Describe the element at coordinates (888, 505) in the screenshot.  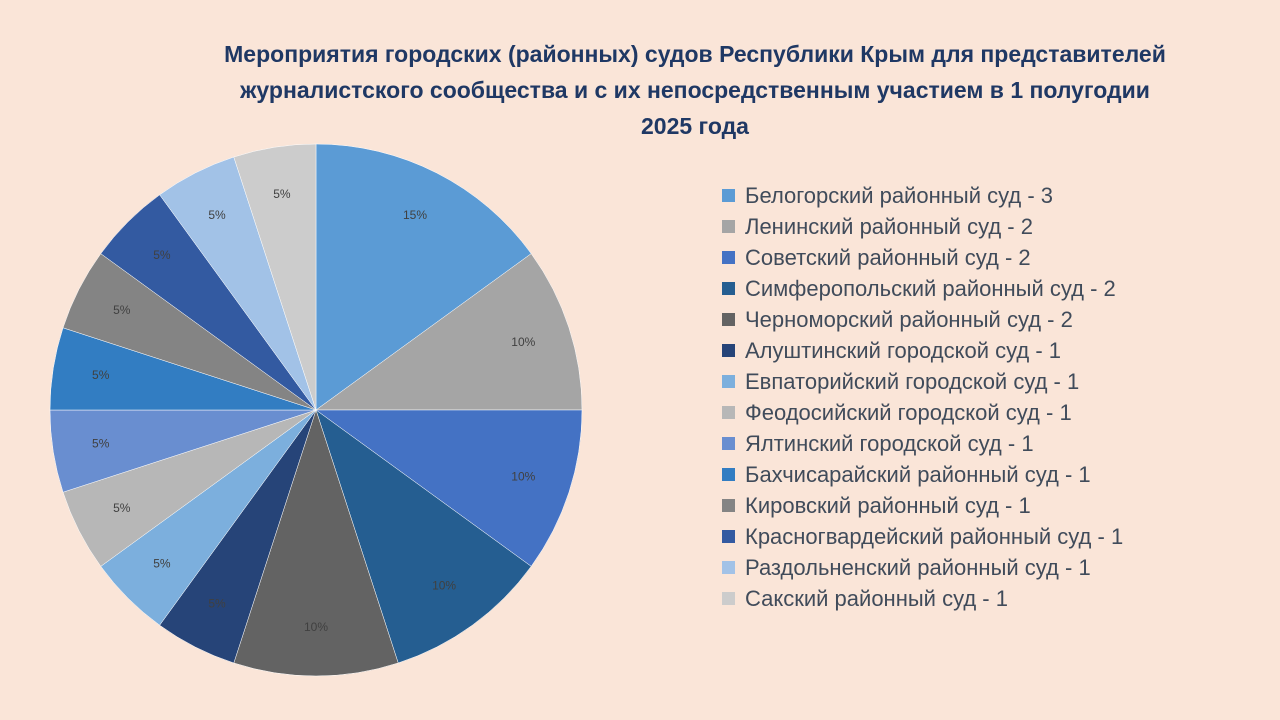
I see `legend-label: Кировский районный суд - 1` at that location.